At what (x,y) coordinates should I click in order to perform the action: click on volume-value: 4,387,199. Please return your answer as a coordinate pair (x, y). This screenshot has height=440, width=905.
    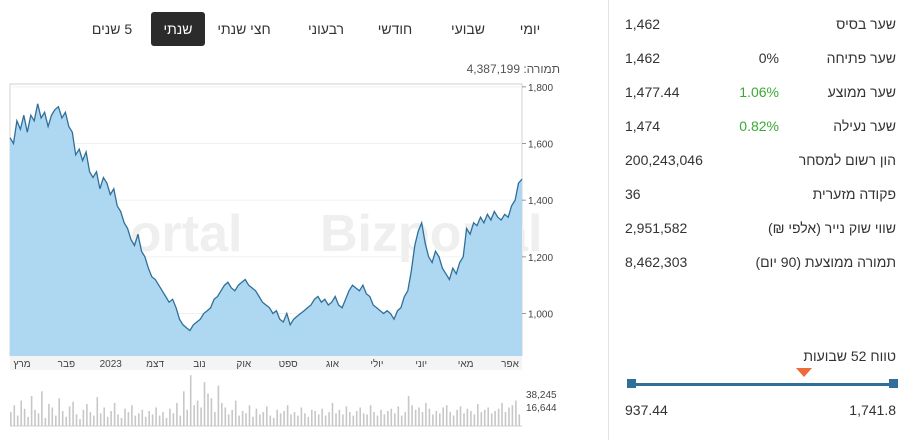
    Looking at the image, I should click on (493, 69).